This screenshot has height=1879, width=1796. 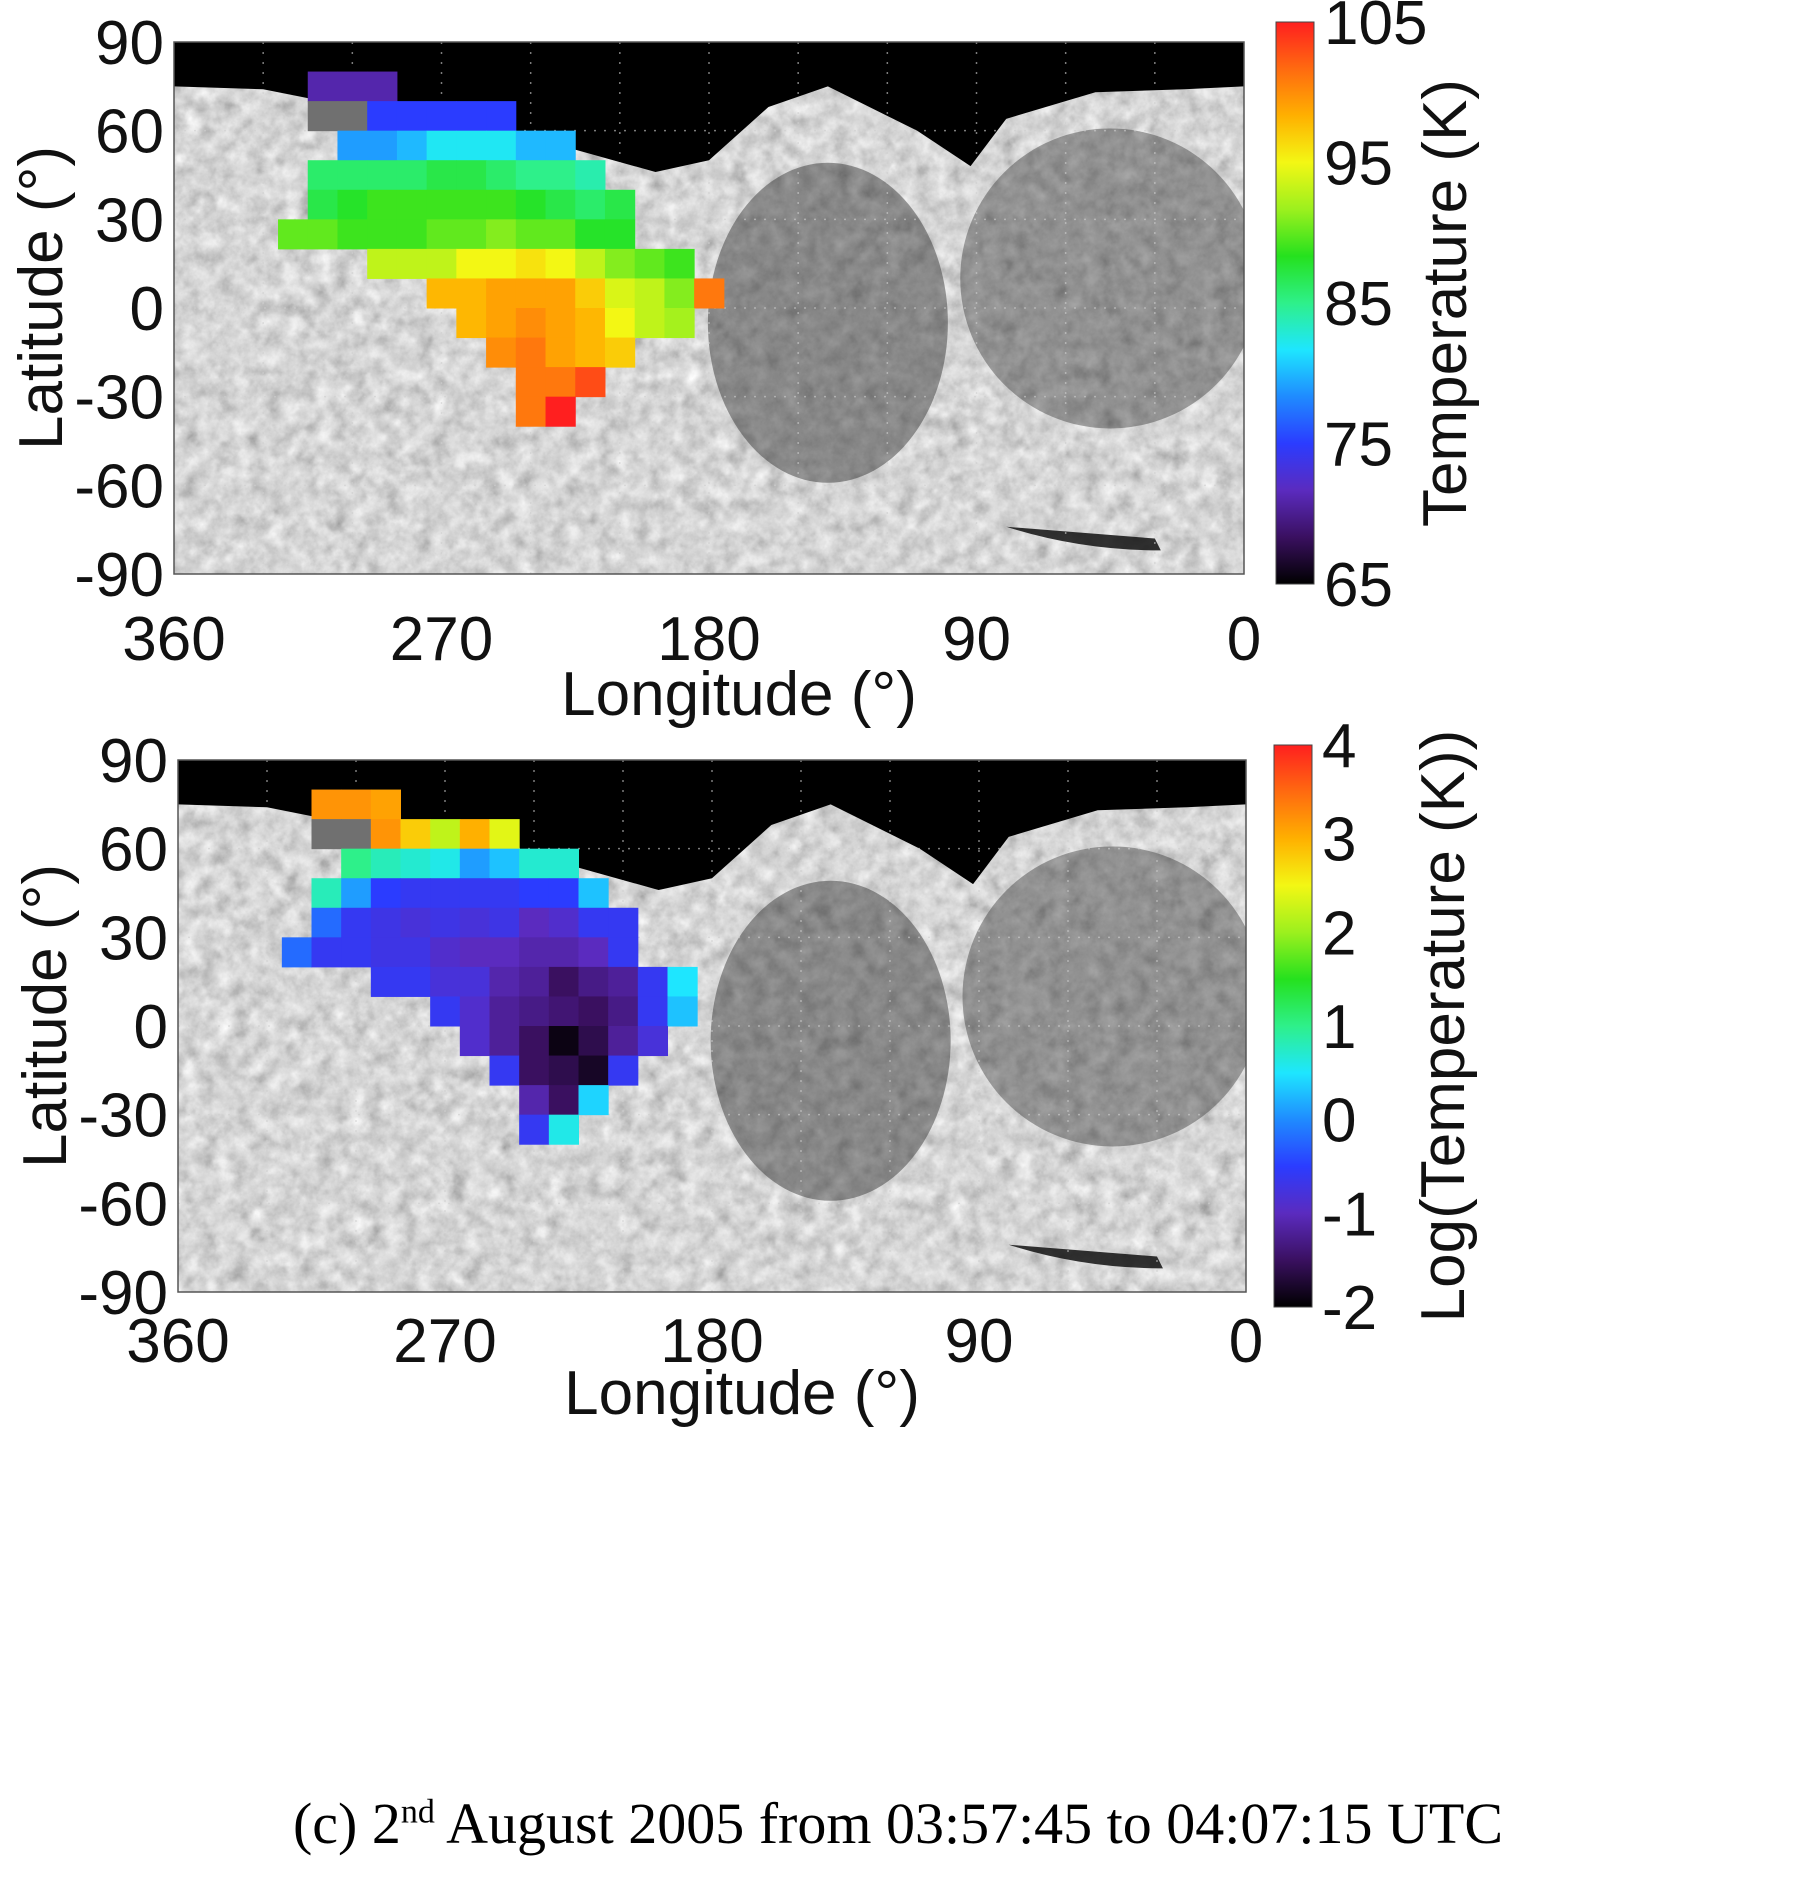 I want to click on y-tick-label: -60, so click(x=123, y=1204).